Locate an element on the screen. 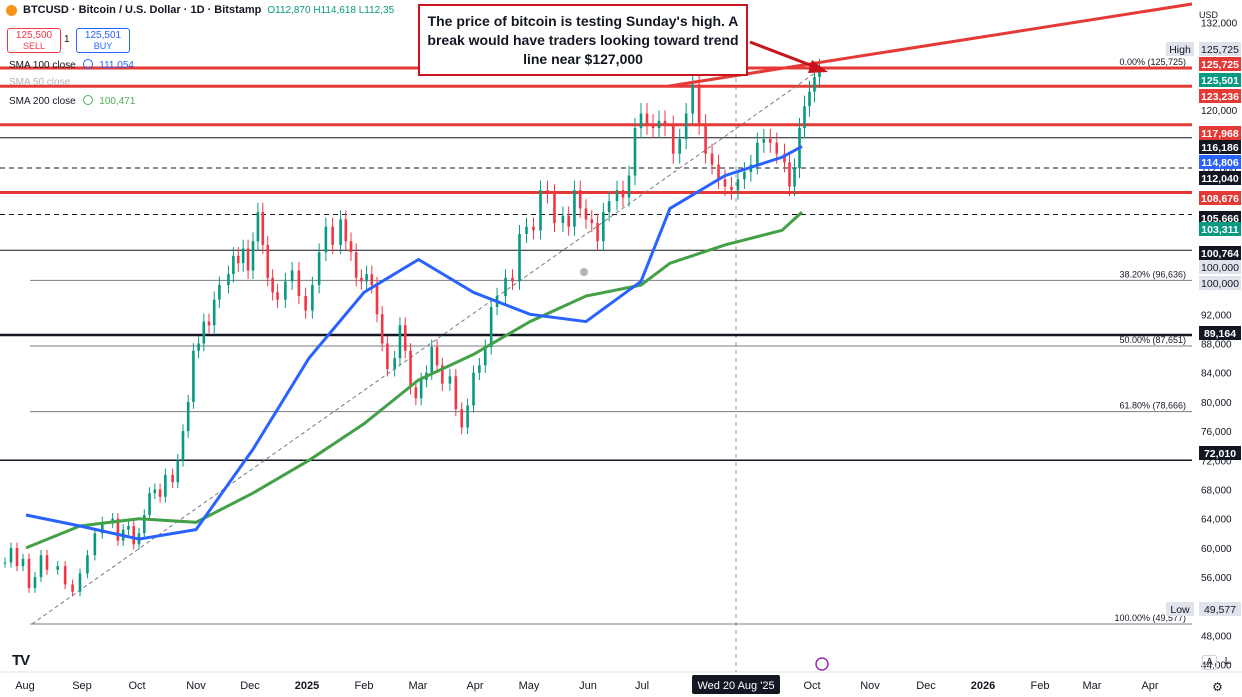 The height and width of the screenshot is (697, 1242). indicator-sma100: SMA 100 close 111,054 is located at coordinates (71, 65).